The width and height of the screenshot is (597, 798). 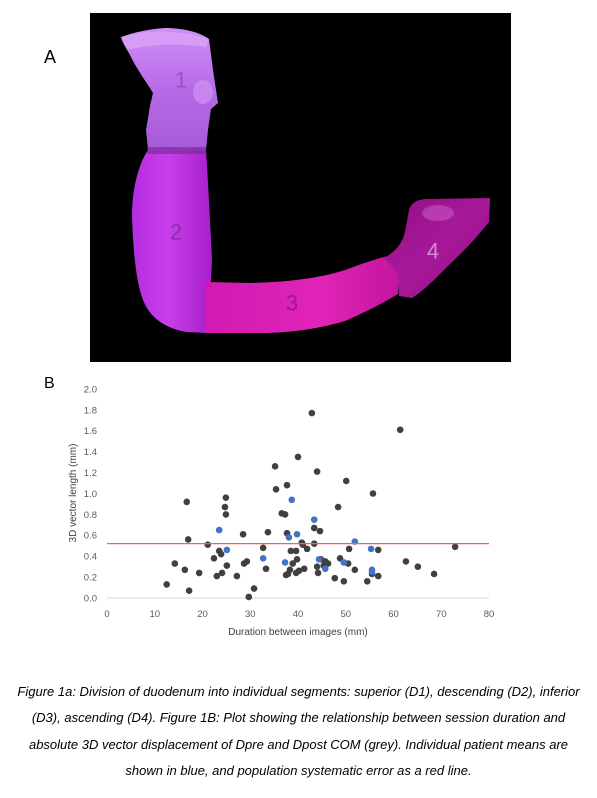 What do you see at coordinates (176, 150) in the screenshot?
I see `segment-junction-band` at bounding box center [176, 150].